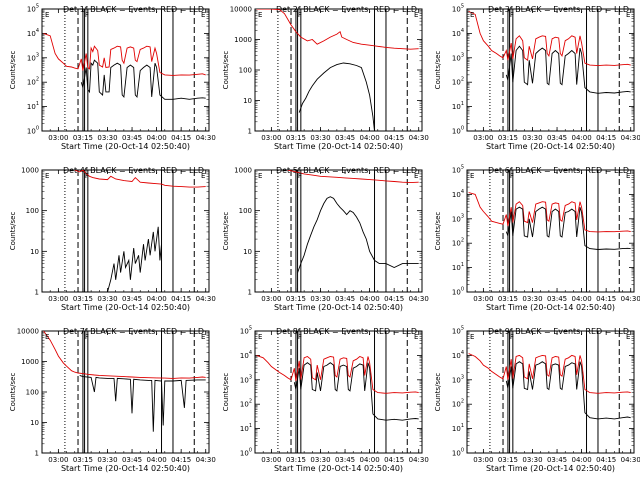 The image size is (640, 480). I want to click on y-tick-label: 10000, so click(241, 10).